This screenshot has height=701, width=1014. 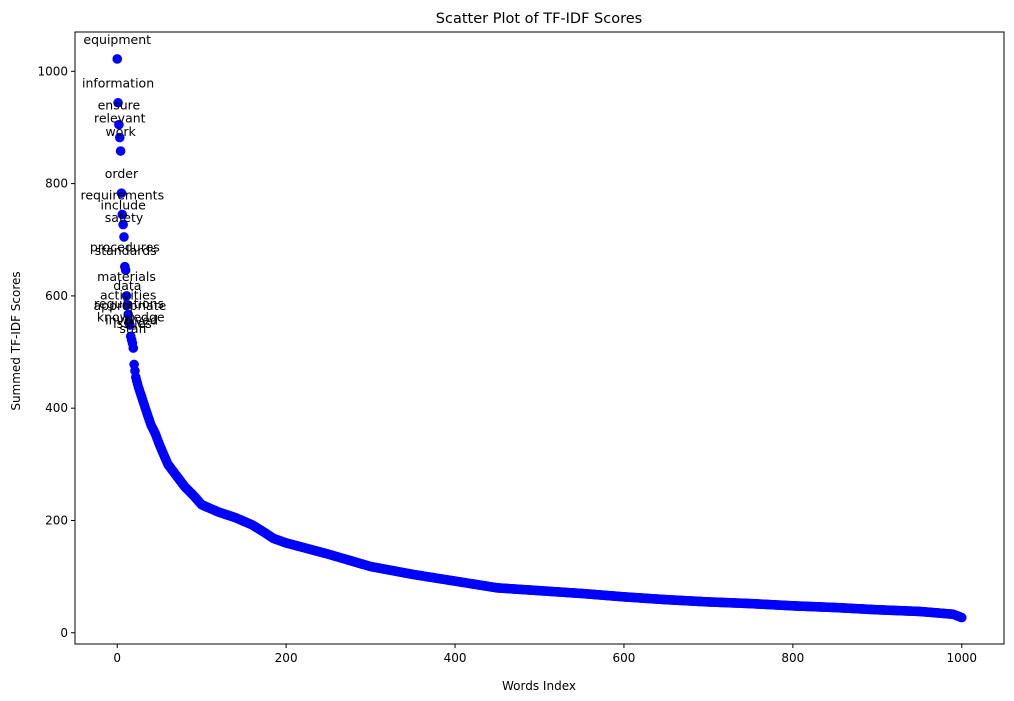 I want to click on point-annotation: include, so click(x=123, y=205).